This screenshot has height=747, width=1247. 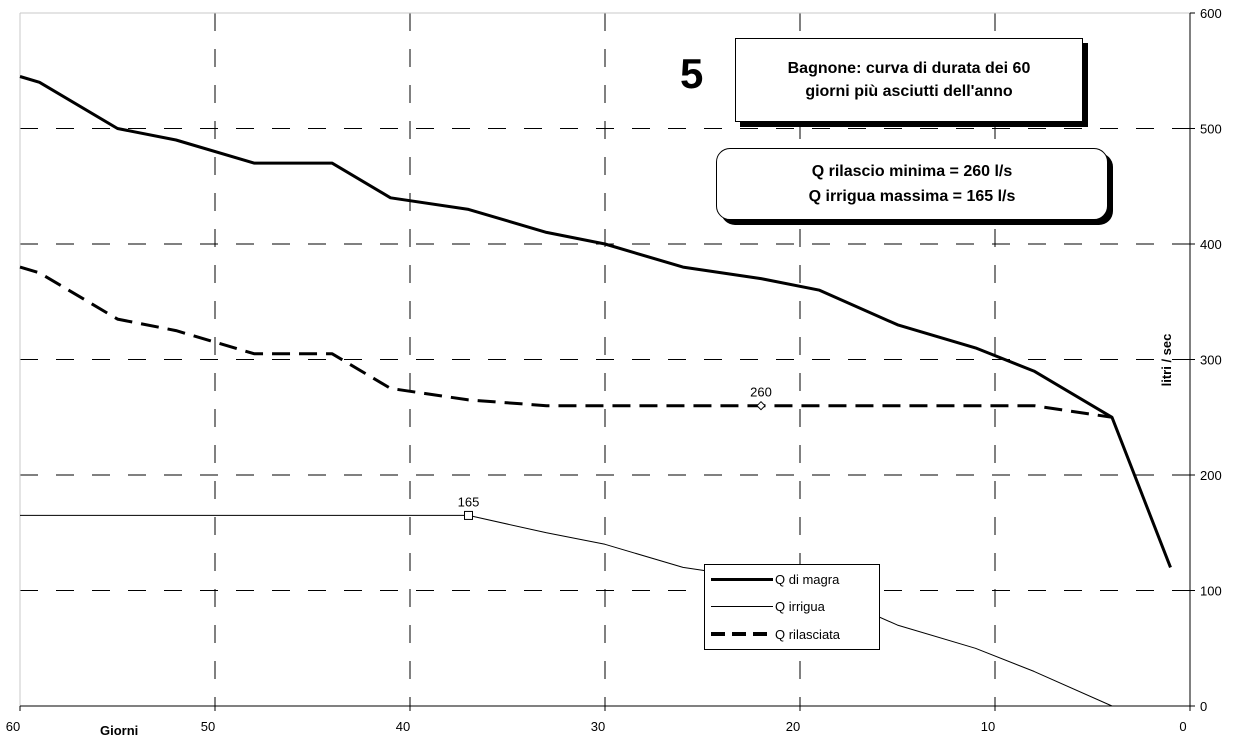 What do you see at coordinates (912, 171) in the screenshot?
I see `min-release-flow-text: Q rilascio minima = 260 l/s` at bounding box center [912, 171].